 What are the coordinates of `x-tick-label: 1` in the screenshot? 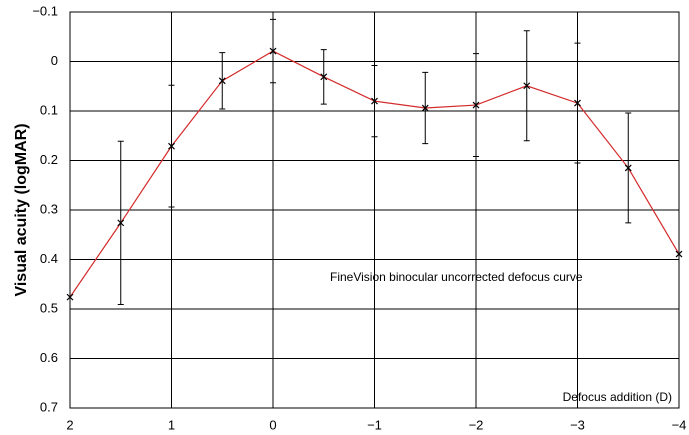 It's located at (171, 424).